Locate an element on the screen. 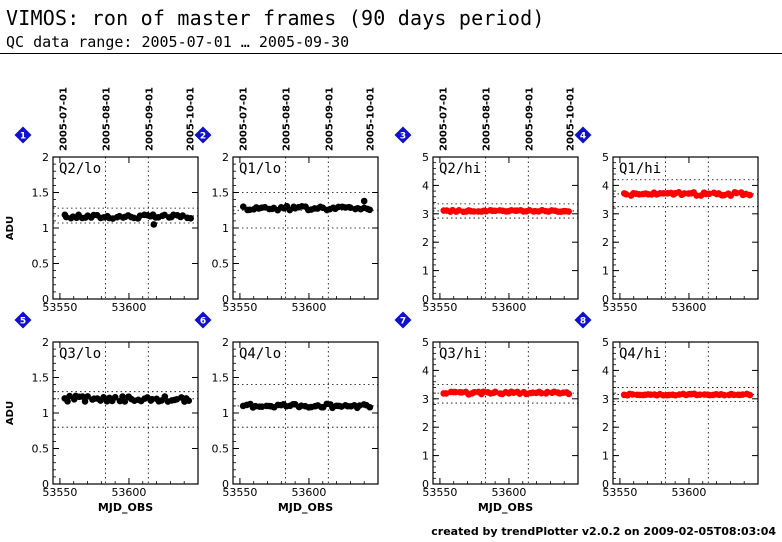 The height and width of the screenshot is (542, 782). panel-label: Q4/hi is located at coordinates (640, 354).